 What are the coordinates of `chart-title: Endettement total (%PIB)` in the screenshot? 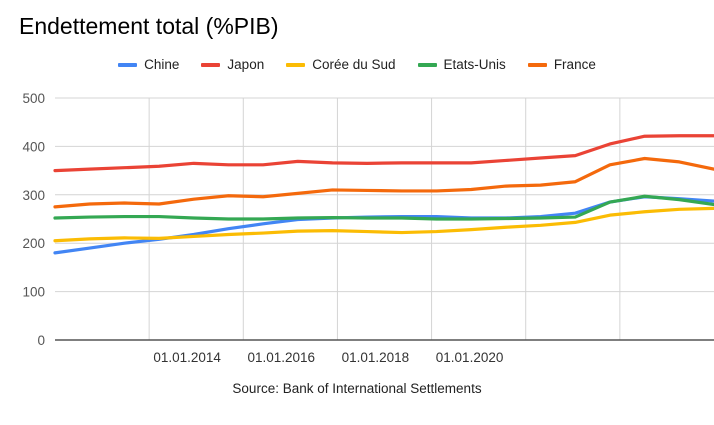 It's located at (149, 26).